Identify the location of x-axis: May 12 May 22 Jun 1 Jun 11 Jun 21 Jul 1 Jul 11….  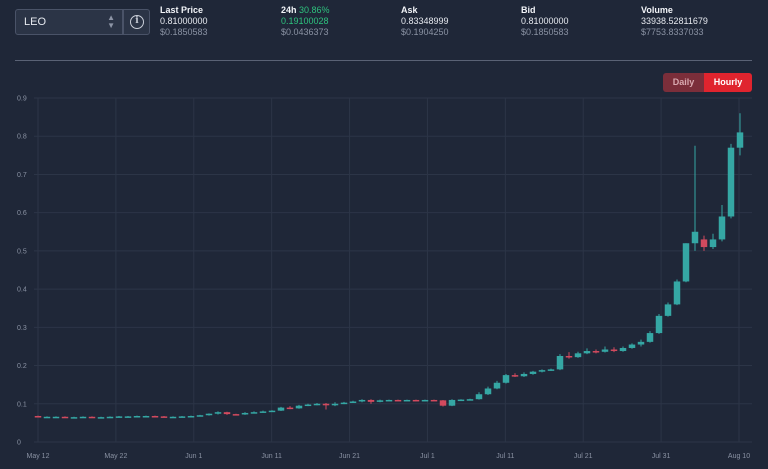
(389, 456).